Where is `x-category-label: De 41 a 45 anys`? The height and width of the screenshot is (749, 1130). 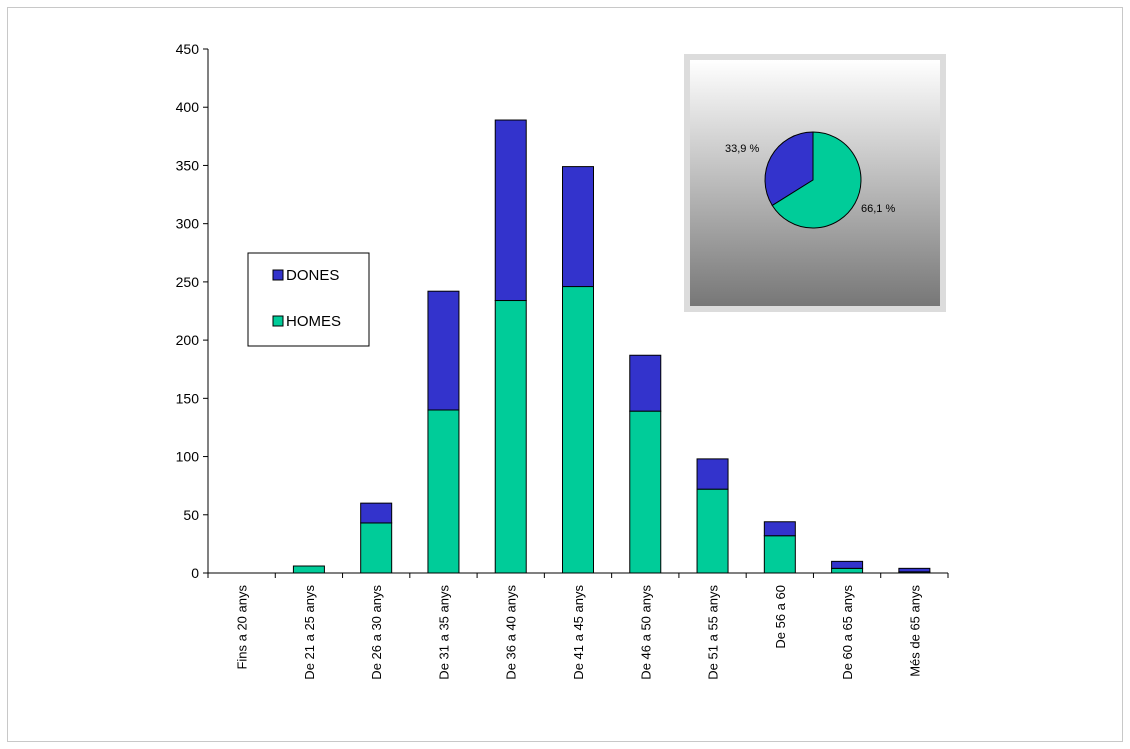
x-category-label: De 41 a 45 anys is located at coordinates (578, 632).